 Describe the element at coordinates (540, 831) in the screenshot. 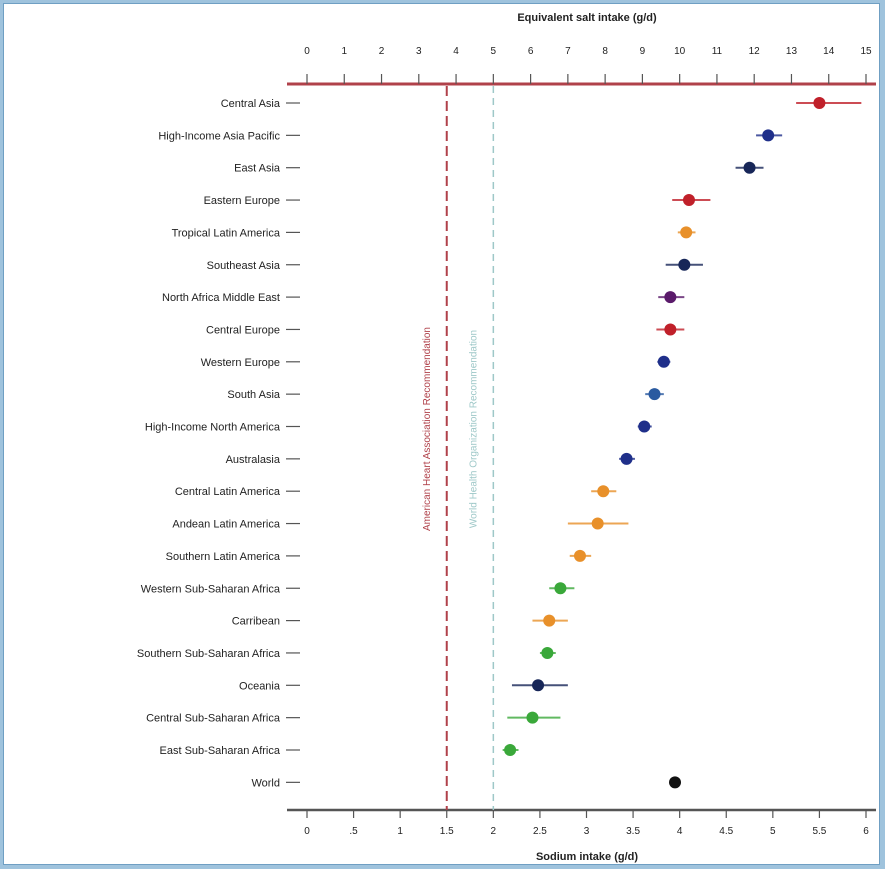

I see `bottom-tick-label: 2.5` at that location.